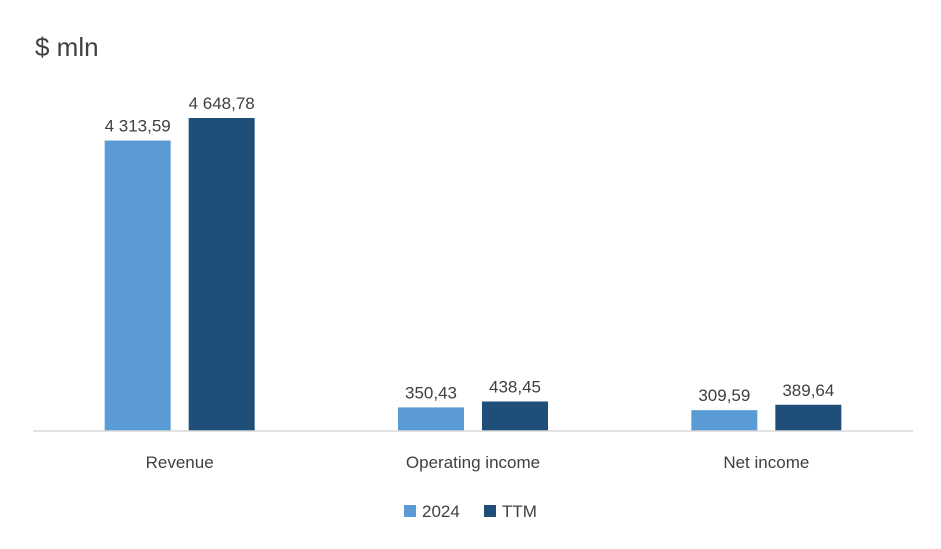 This screenshot has height=549, width=941. I want to click on data-label: 350,43, so click(431, 392).